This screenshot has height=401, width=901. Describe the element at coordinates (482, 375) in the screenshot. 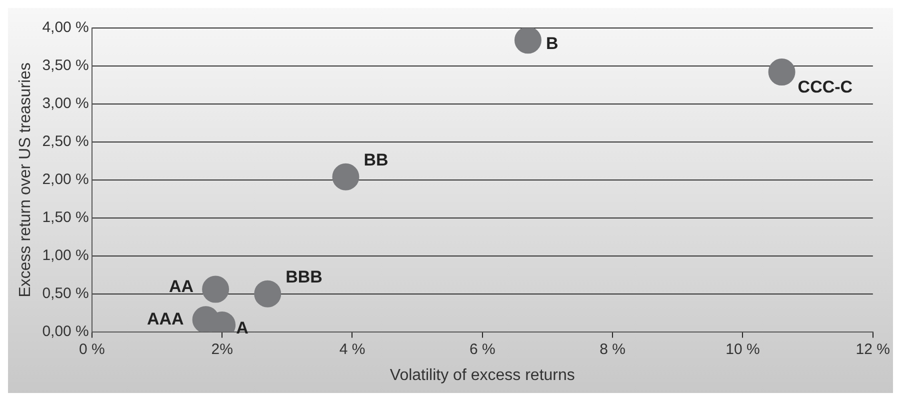

I see `x-axis-title: Volatility of excess returns` at that location.